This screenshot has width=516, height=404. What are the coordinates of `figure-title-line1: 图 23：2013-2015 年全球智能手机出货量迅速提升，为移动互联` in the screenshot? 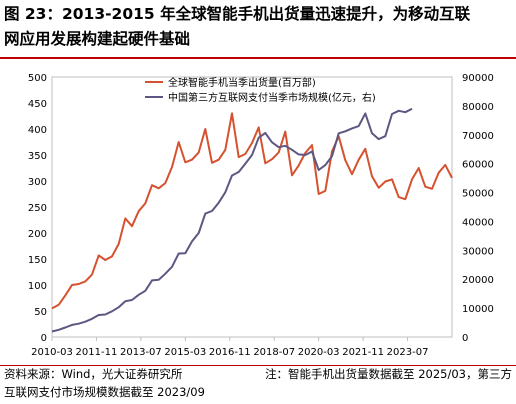 It's located at (237, 14).